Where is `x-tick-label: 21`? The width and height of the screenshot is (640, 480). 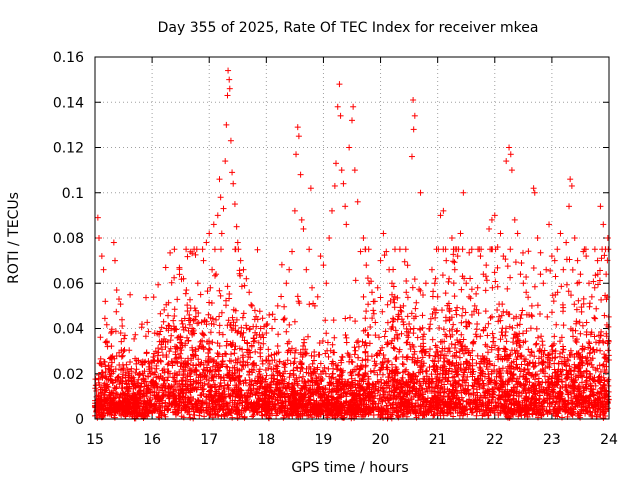
x-tick-label: 21 is located at coordinates (438, 440).